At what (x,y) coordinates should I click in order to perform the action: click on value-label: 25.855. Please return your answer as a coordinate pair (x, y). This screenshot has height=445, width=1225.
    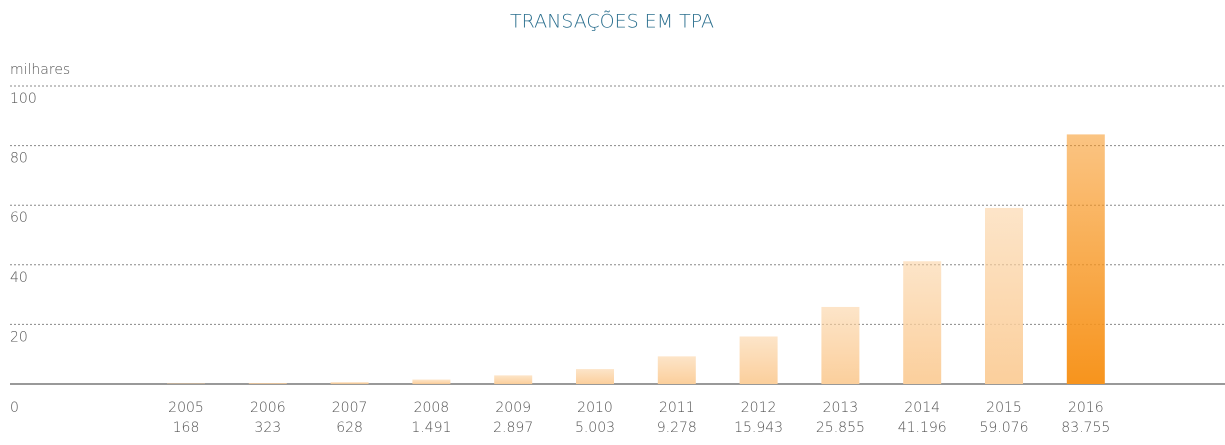
    Looking at the image, I should click on (840, 428).